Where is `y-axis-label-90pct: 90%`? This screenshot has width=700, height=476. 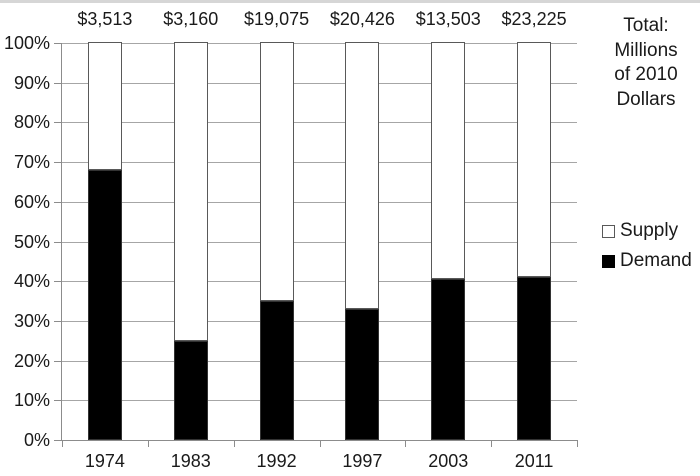
y-axis-label-90pct: 90% is located at coordinates (31, 82).